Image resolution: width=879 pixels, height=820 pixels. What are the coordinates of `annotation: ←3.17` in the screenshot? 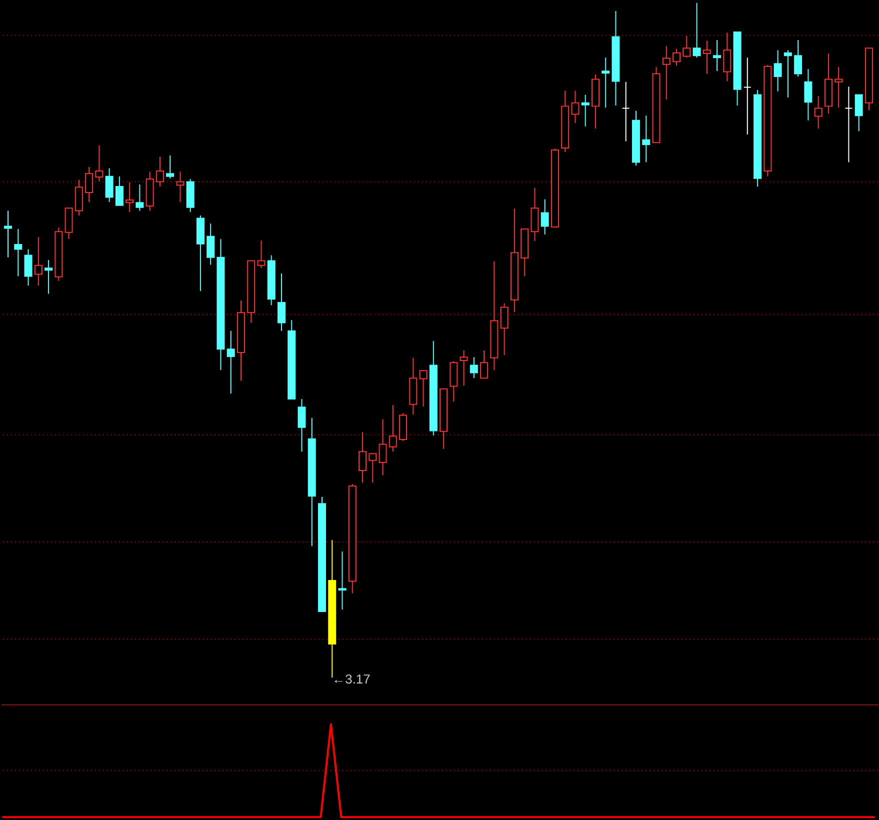 It's located at (351, 679).